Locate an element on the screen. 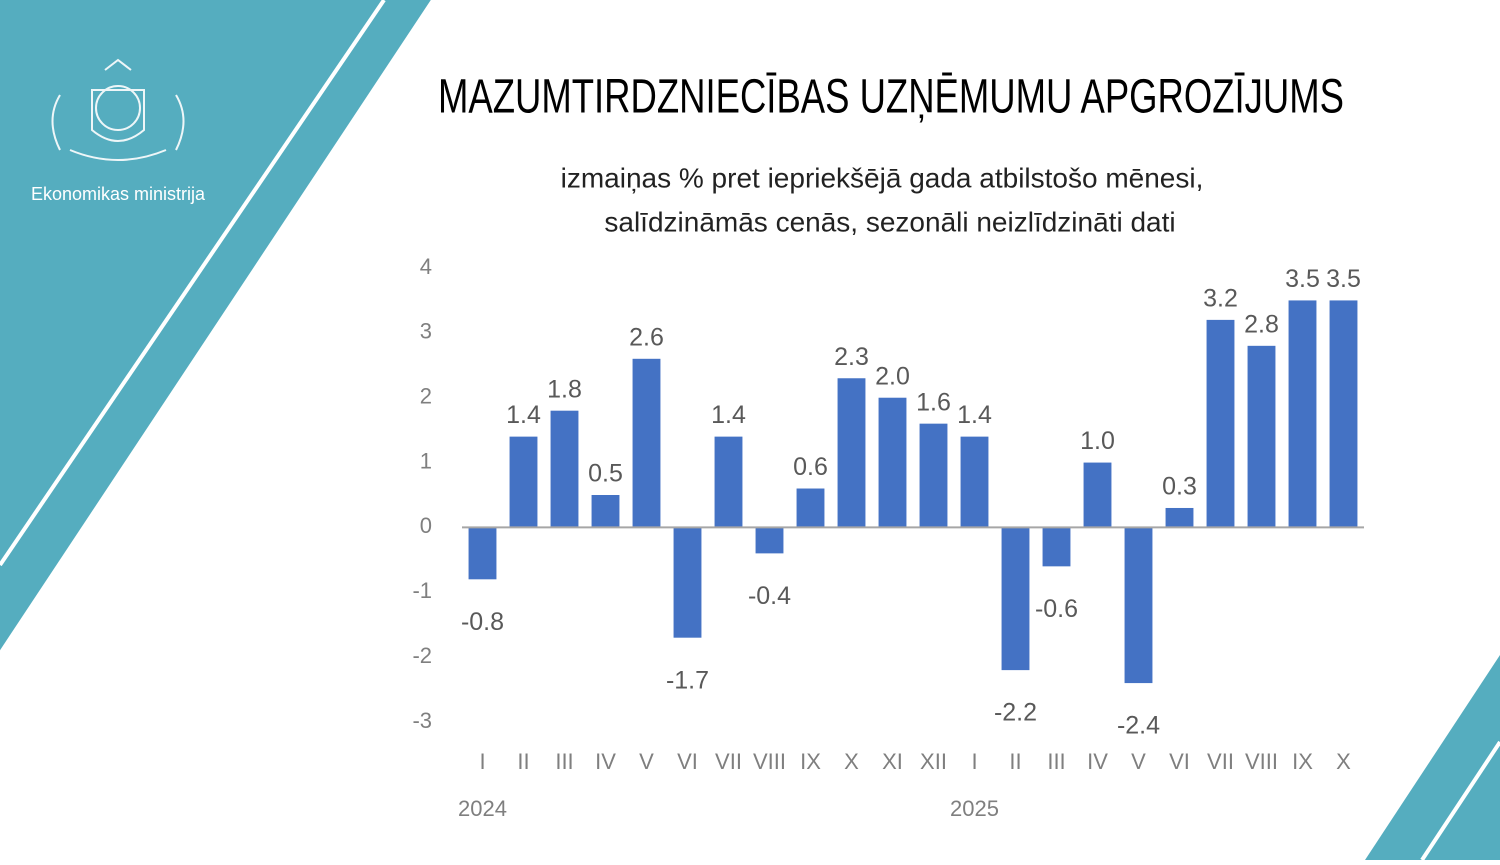 The height and width of the screenshot is (865, 1500). decor-stripe is located at coordinates (1460, 801).